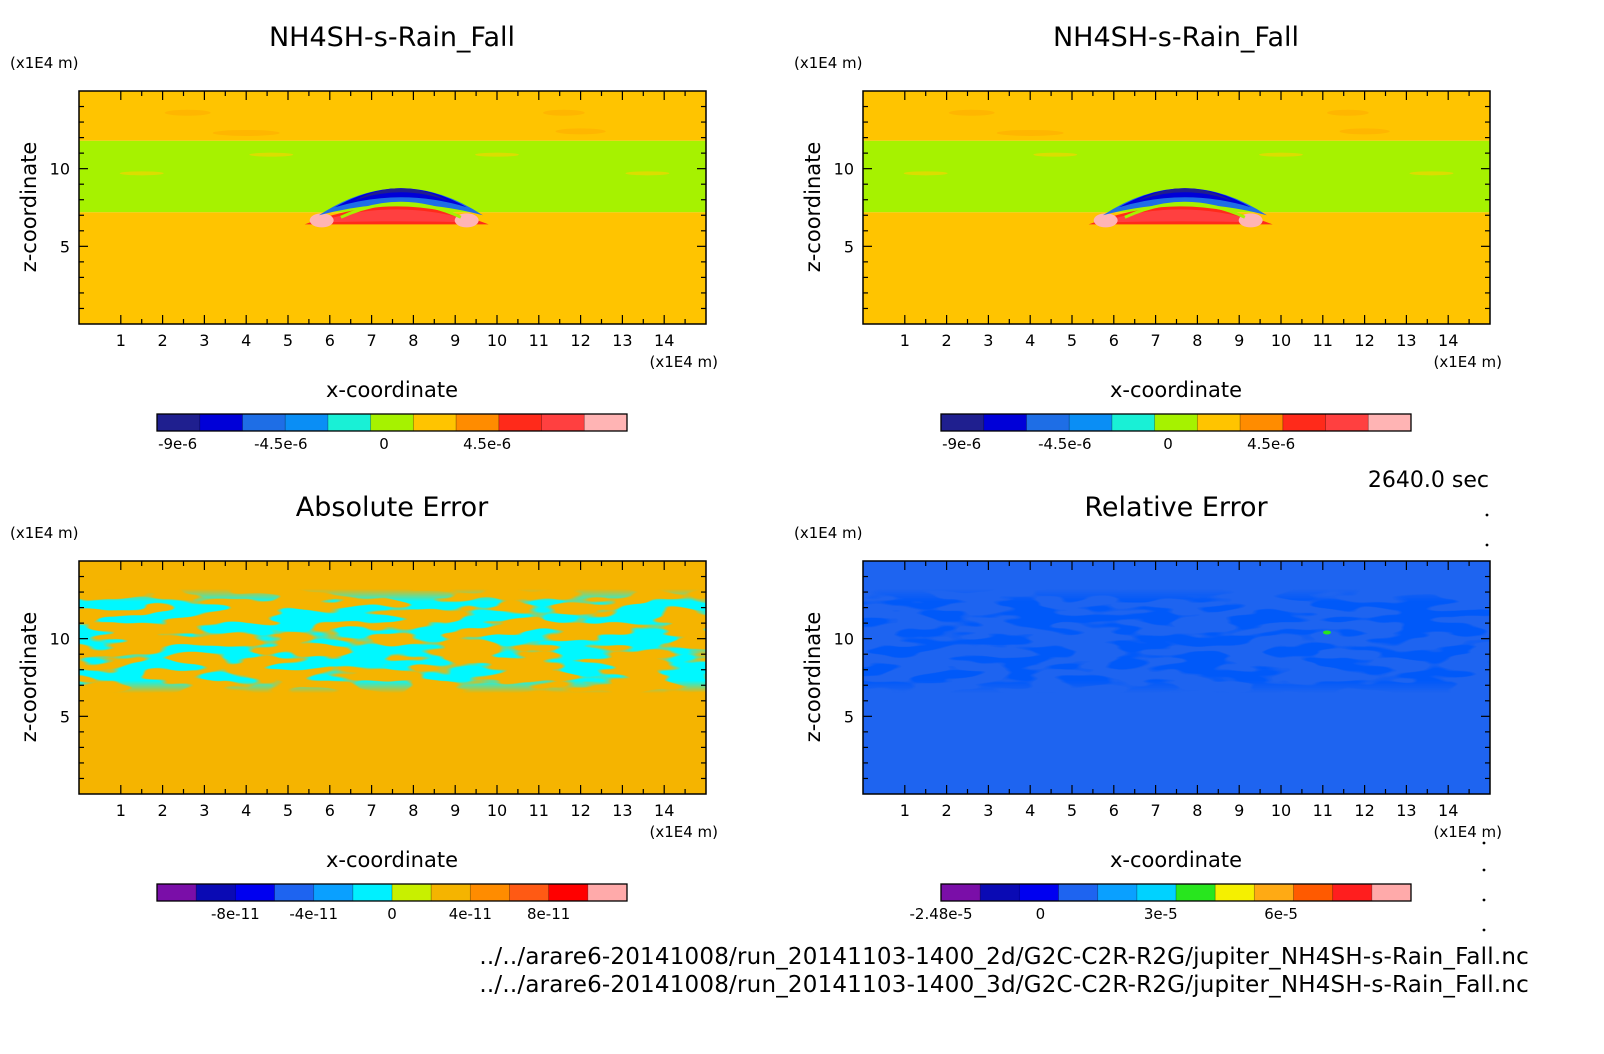 Image resolution: width=1604 pixels, height=1054 pixels. I want to click on x-tick-label: 2, so click(947, 340).